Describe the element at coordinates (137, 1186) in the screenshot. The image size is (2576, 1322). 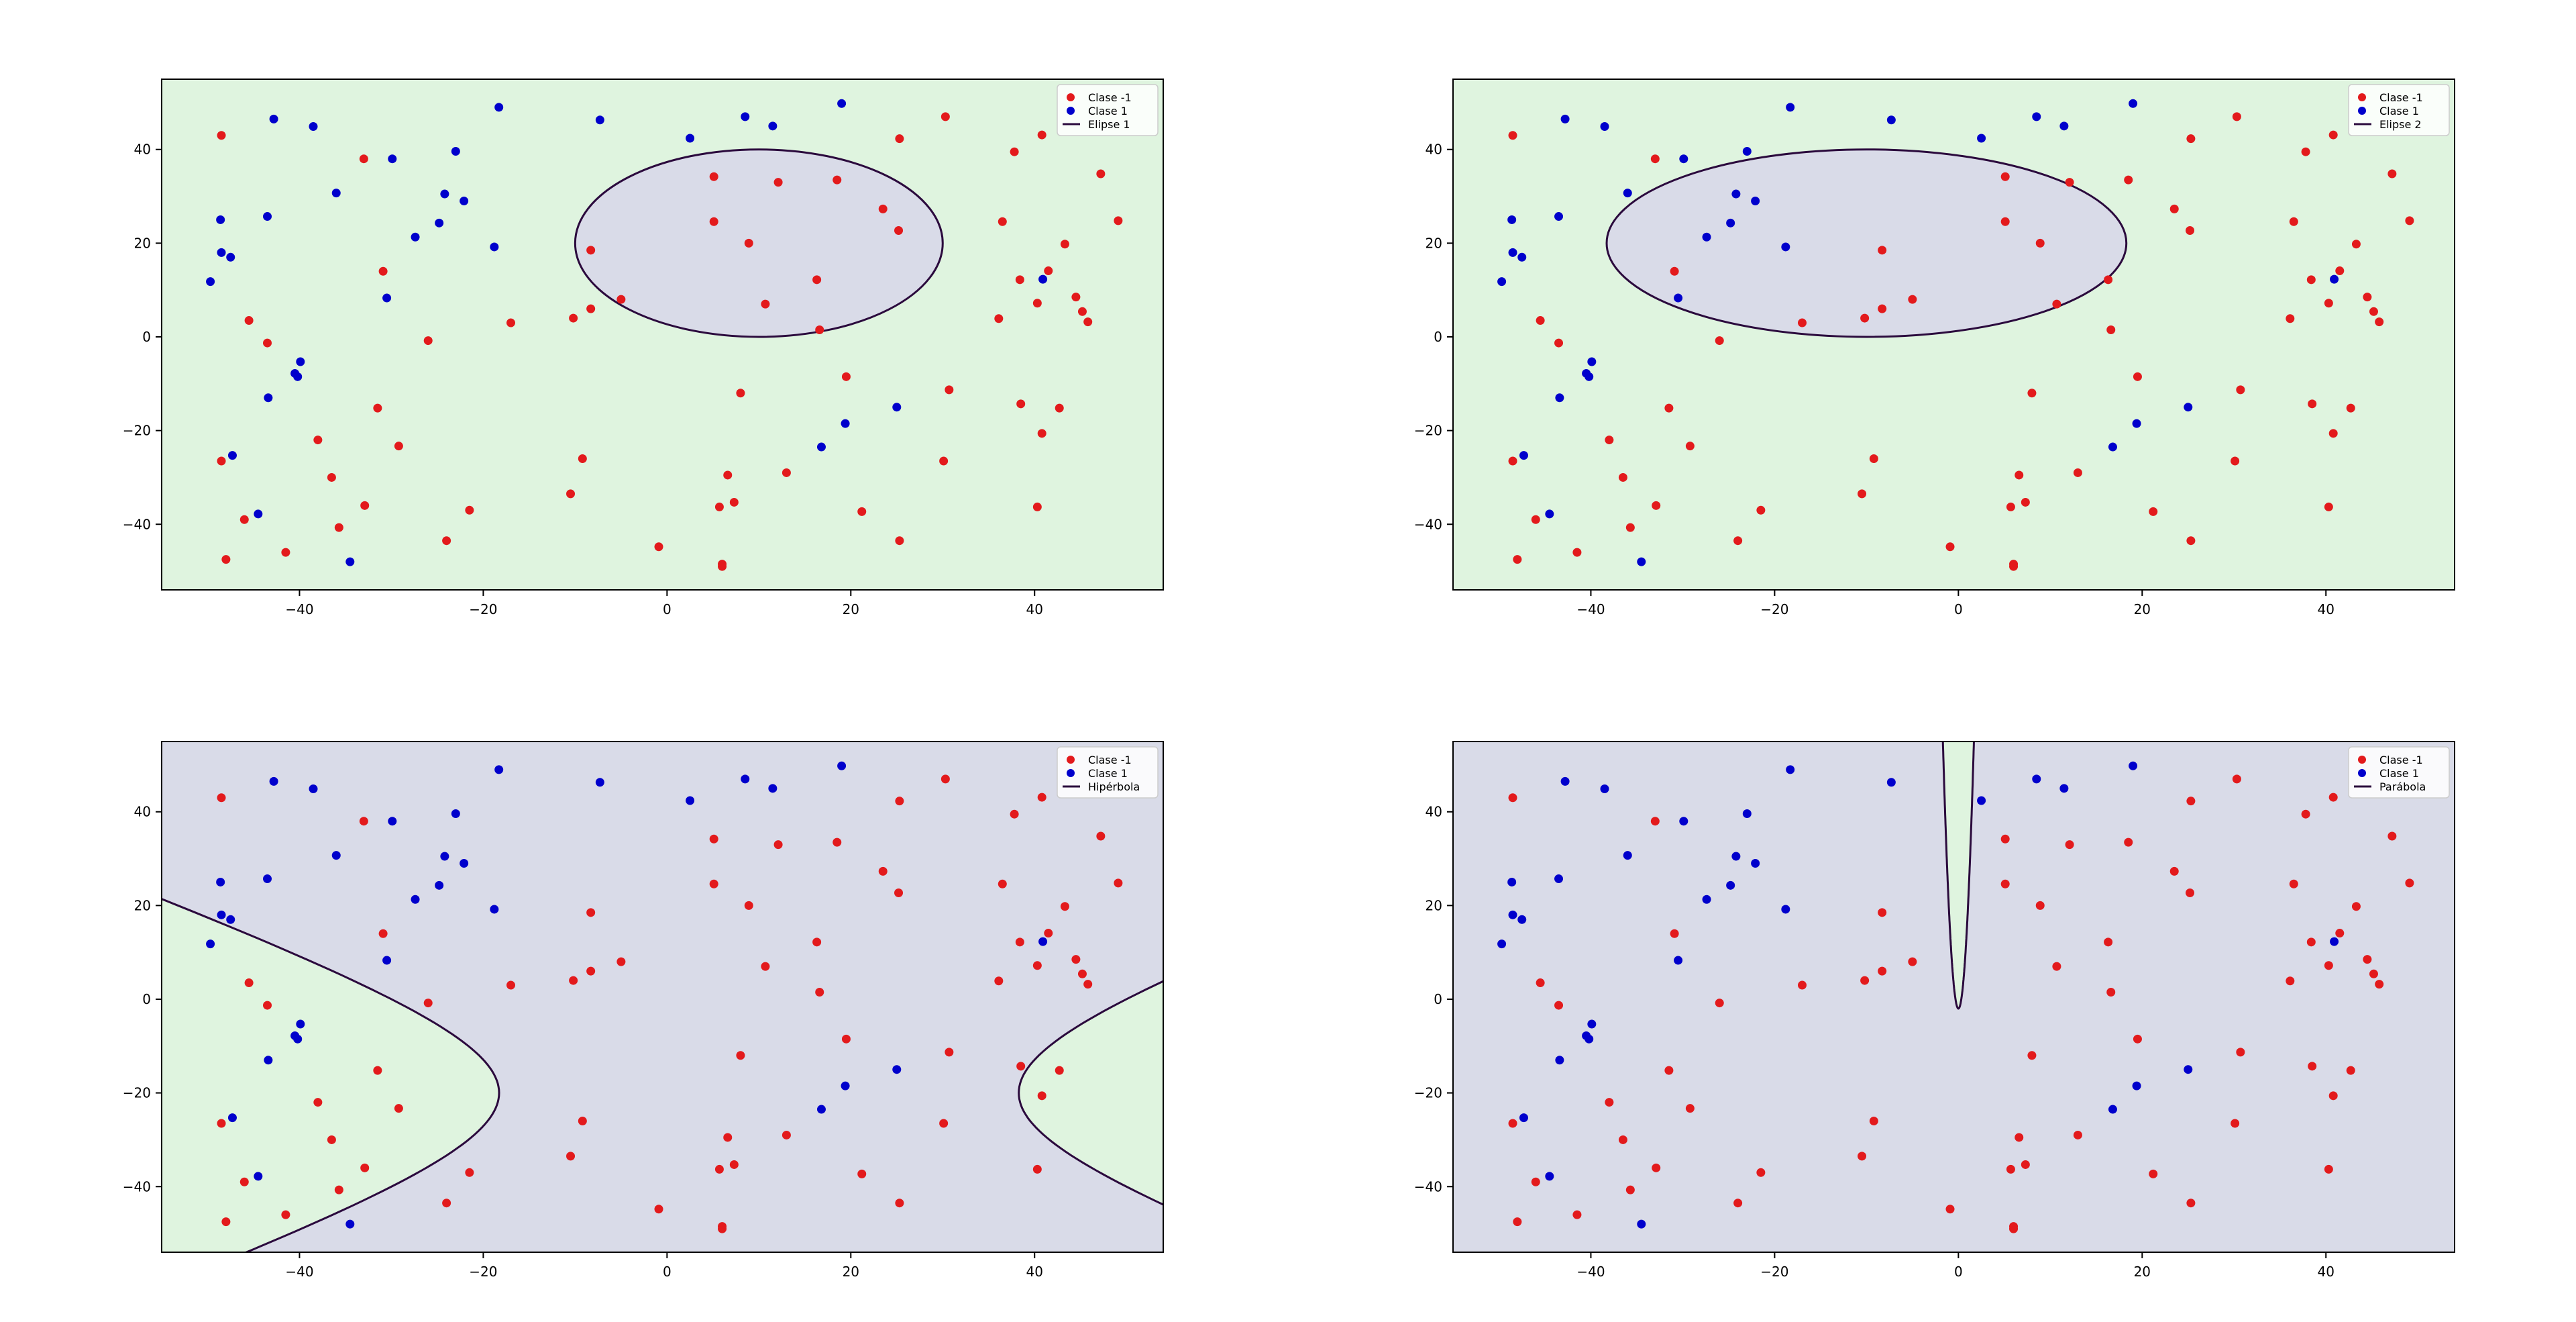
I see `y-tick-label: −40` at that location.